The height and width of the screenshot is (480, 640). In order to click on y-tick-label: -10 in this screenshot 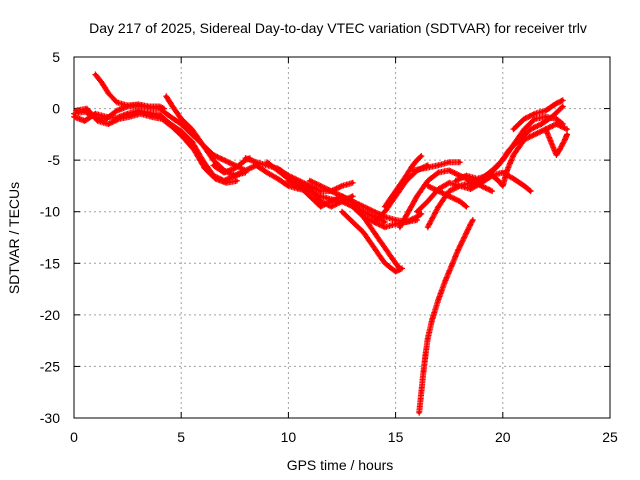, I will do `click(50, 212)`.